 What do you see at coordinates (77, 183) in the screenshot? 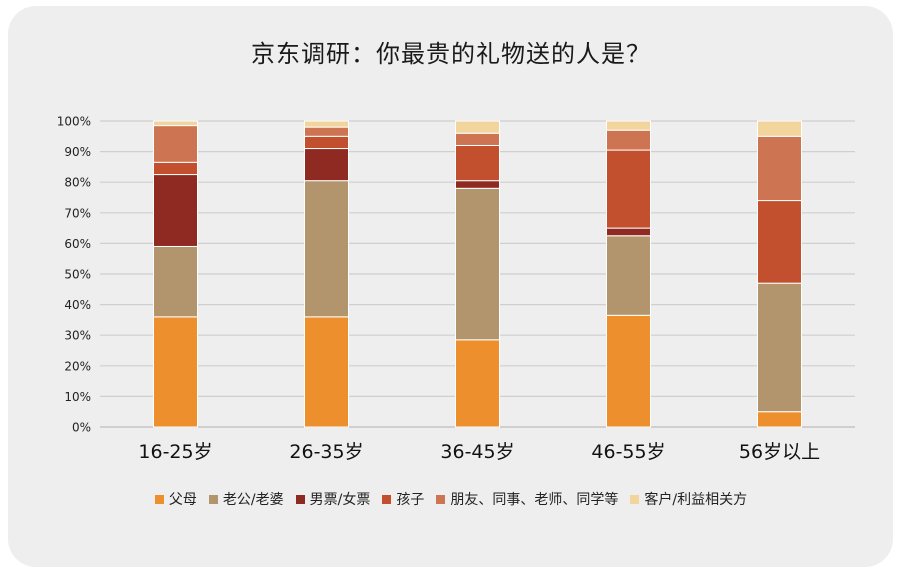
I see `y-tick-label: 80%` at bounding box center [77, 183].